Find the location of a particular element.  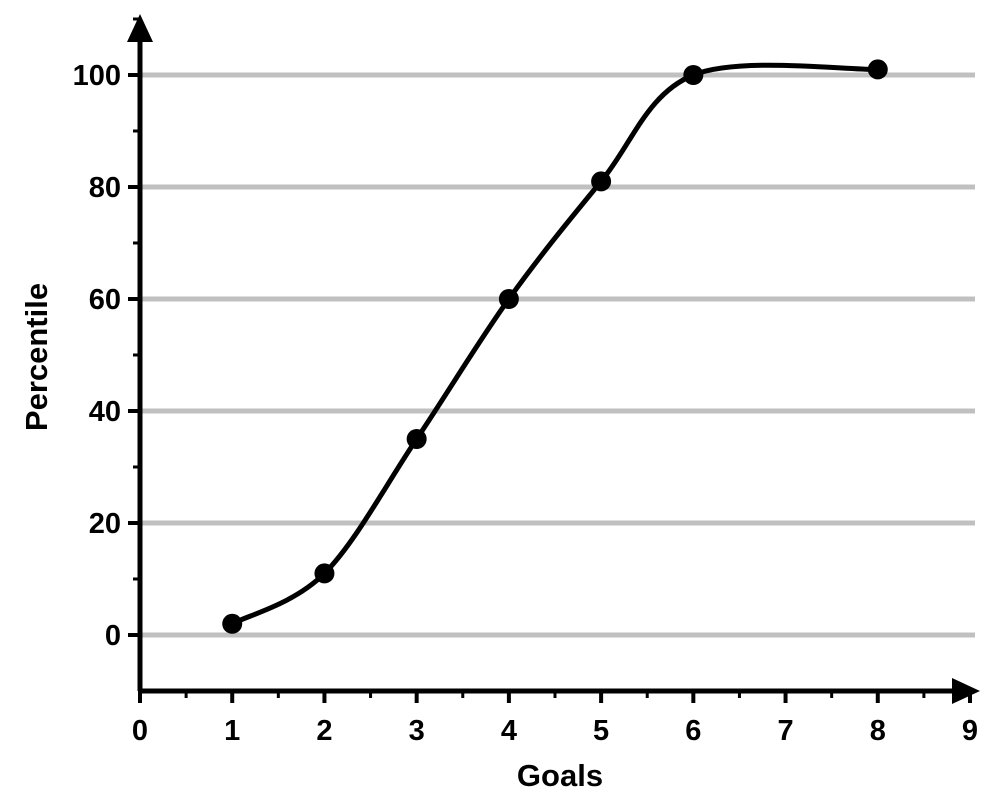

y-tick-label: 0 is located at coordinates (113, 636).